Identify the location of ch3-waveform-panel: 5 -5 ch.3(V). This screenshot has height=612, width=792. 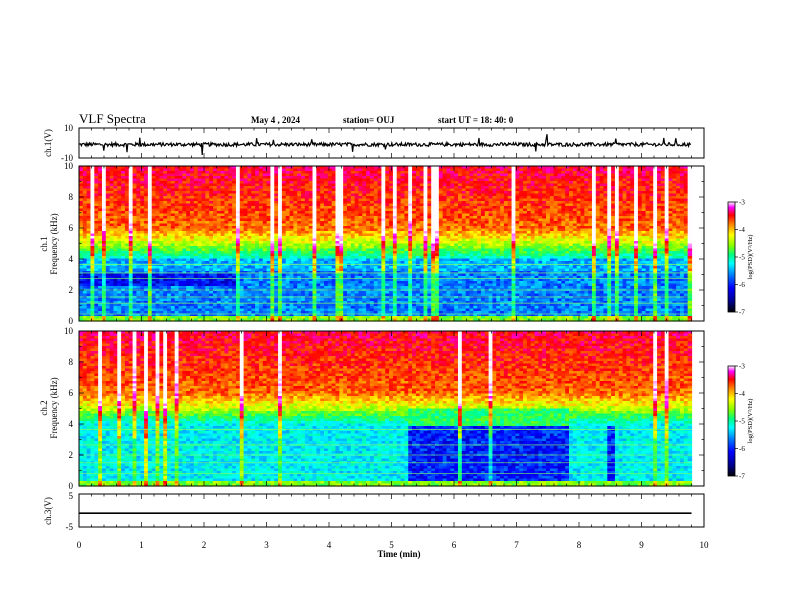
(374, 511).